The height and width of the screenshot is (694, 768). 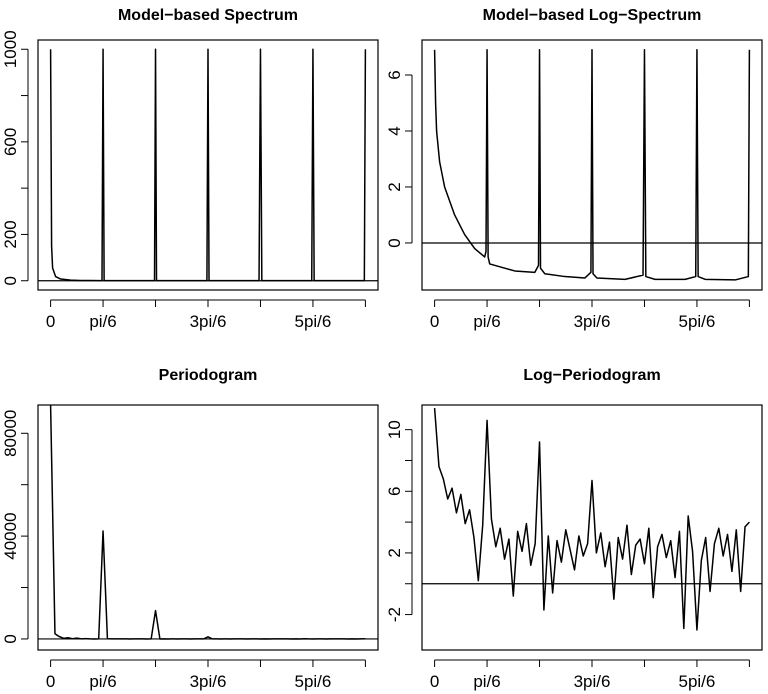 I want to click on y-tick-label: 4, so click(x=394, y=130).